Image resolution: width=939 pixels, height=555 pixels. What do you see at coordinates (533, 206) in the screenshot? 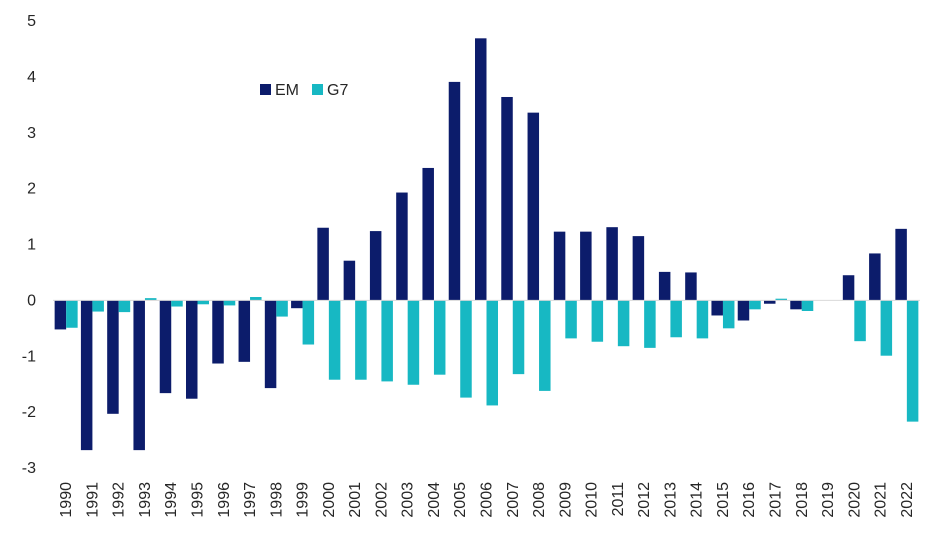
I see `bar-em-2008` at bounding box center [533, 206].